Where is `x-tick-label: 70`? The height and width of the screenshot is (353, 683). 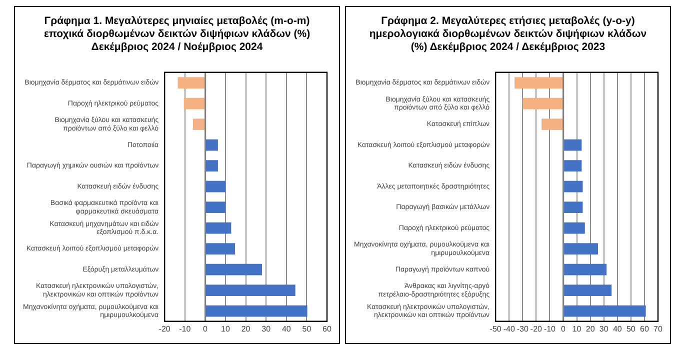
x-tick-label: 70 is located at coordinates (658, 329).